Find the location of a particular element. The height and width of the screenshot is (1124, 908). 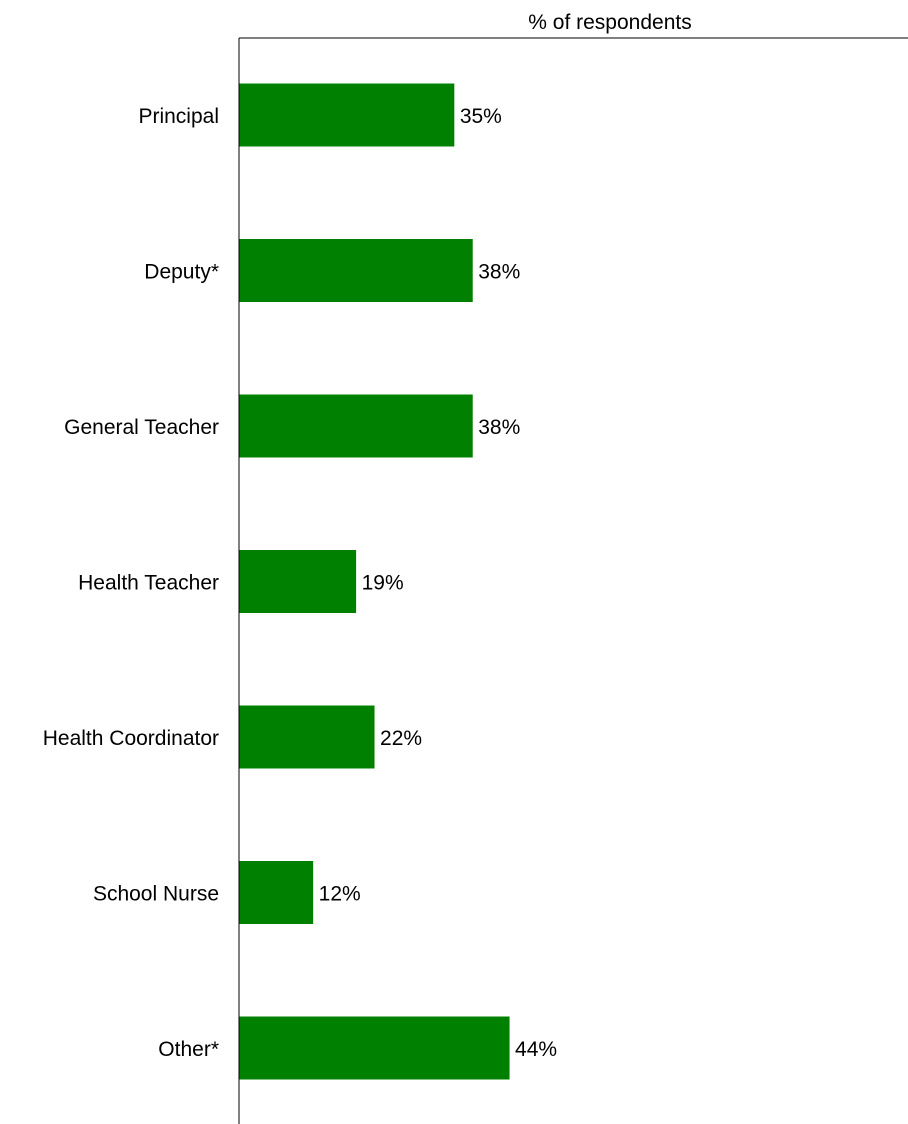

data-label-3: 19% is located at coordinates (383, 583).